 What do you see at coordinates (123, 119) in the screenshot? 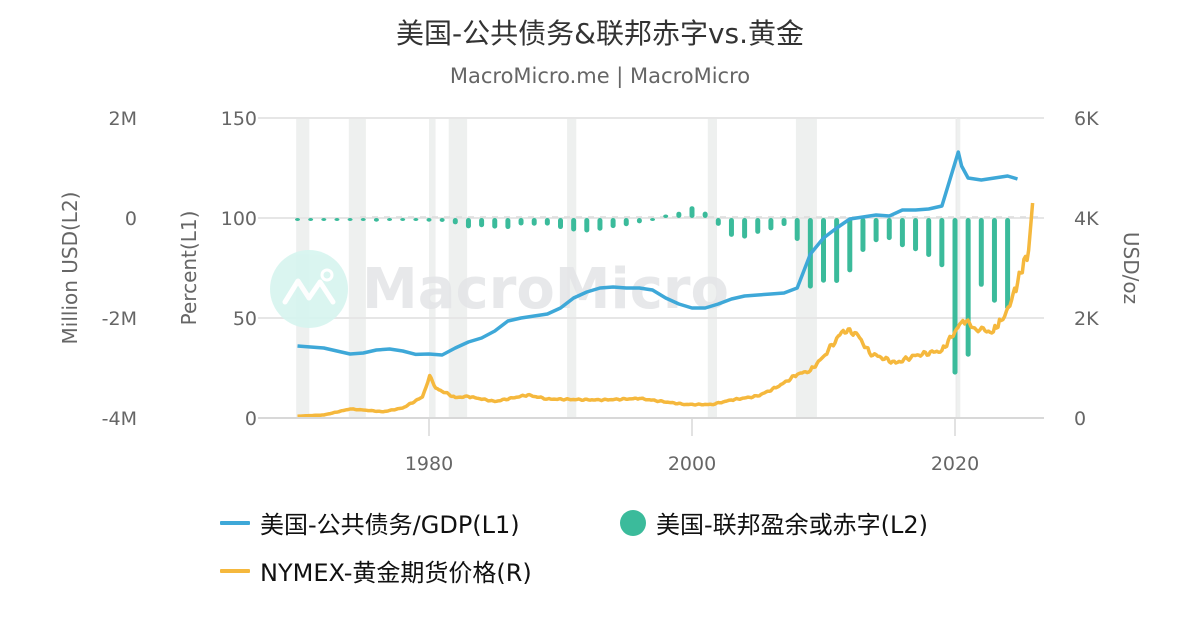
I see `l2-tick: 2M` at bounding box center [123, 119].